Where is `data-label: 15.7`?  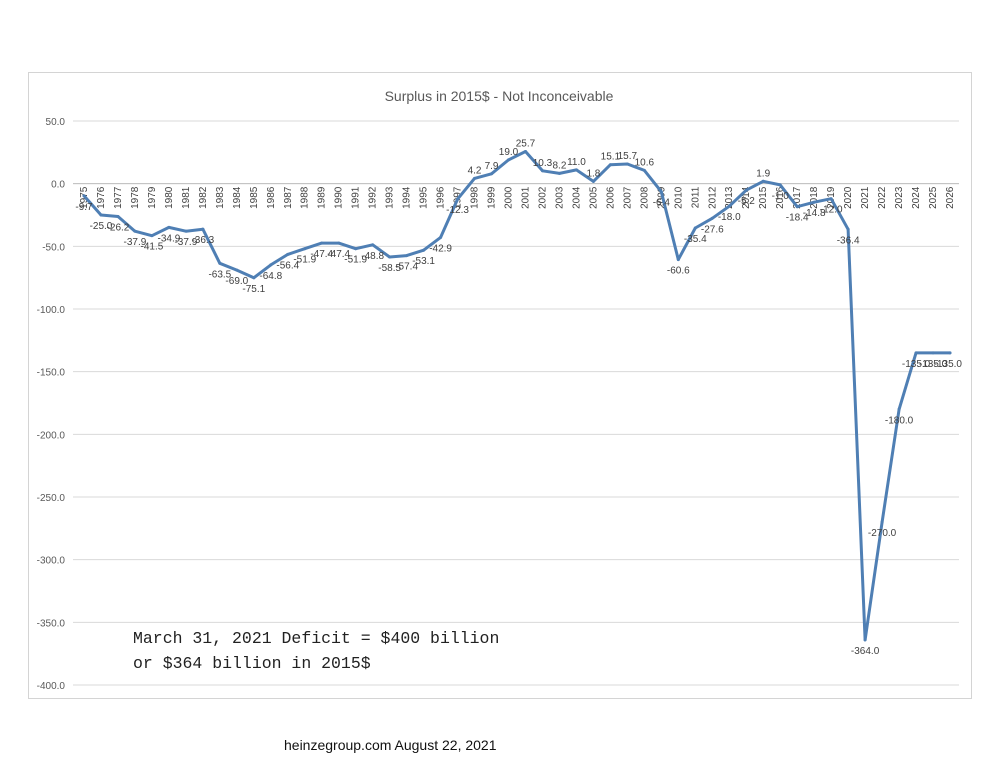 data-label: 15.7 is located at coordinates (628, 156).